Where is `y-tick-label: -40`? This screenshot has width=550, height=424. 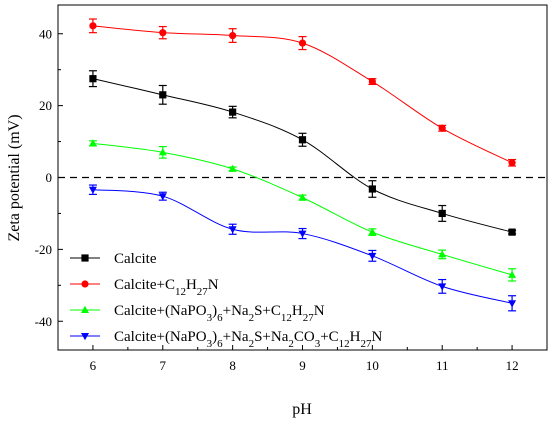 y-tick-label: -40 is located at coordinates (43, 321).